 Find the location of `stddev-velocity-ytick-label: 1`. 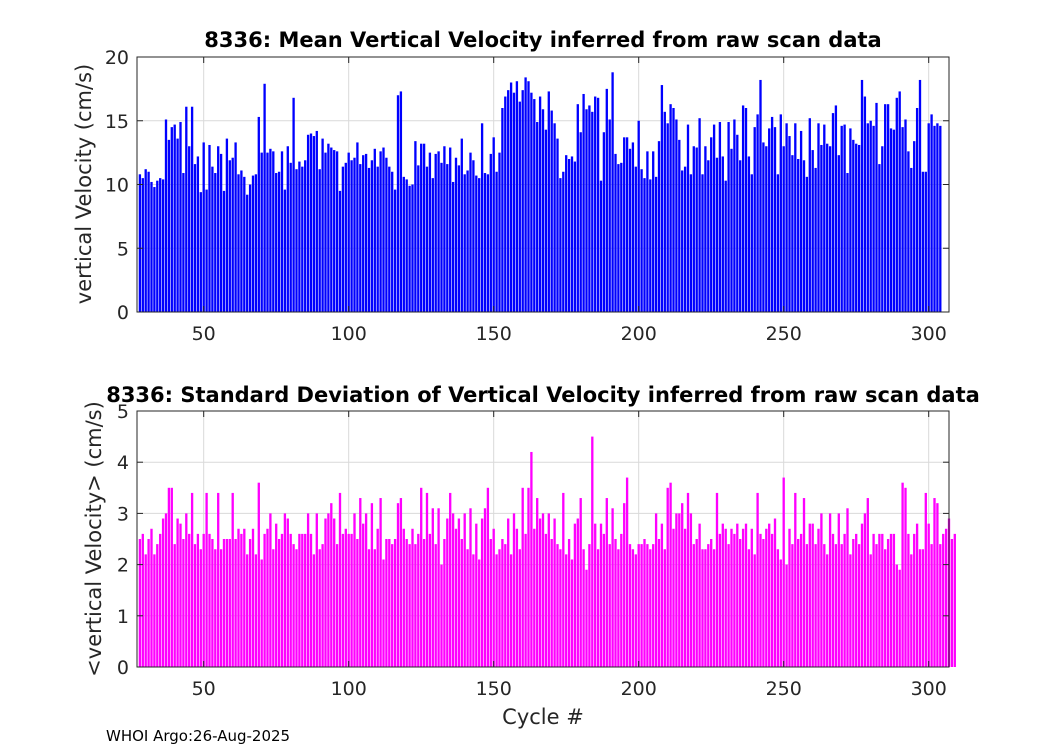

stddev-velocity-ytick-label: 1 is located at coordinates (123, 617).